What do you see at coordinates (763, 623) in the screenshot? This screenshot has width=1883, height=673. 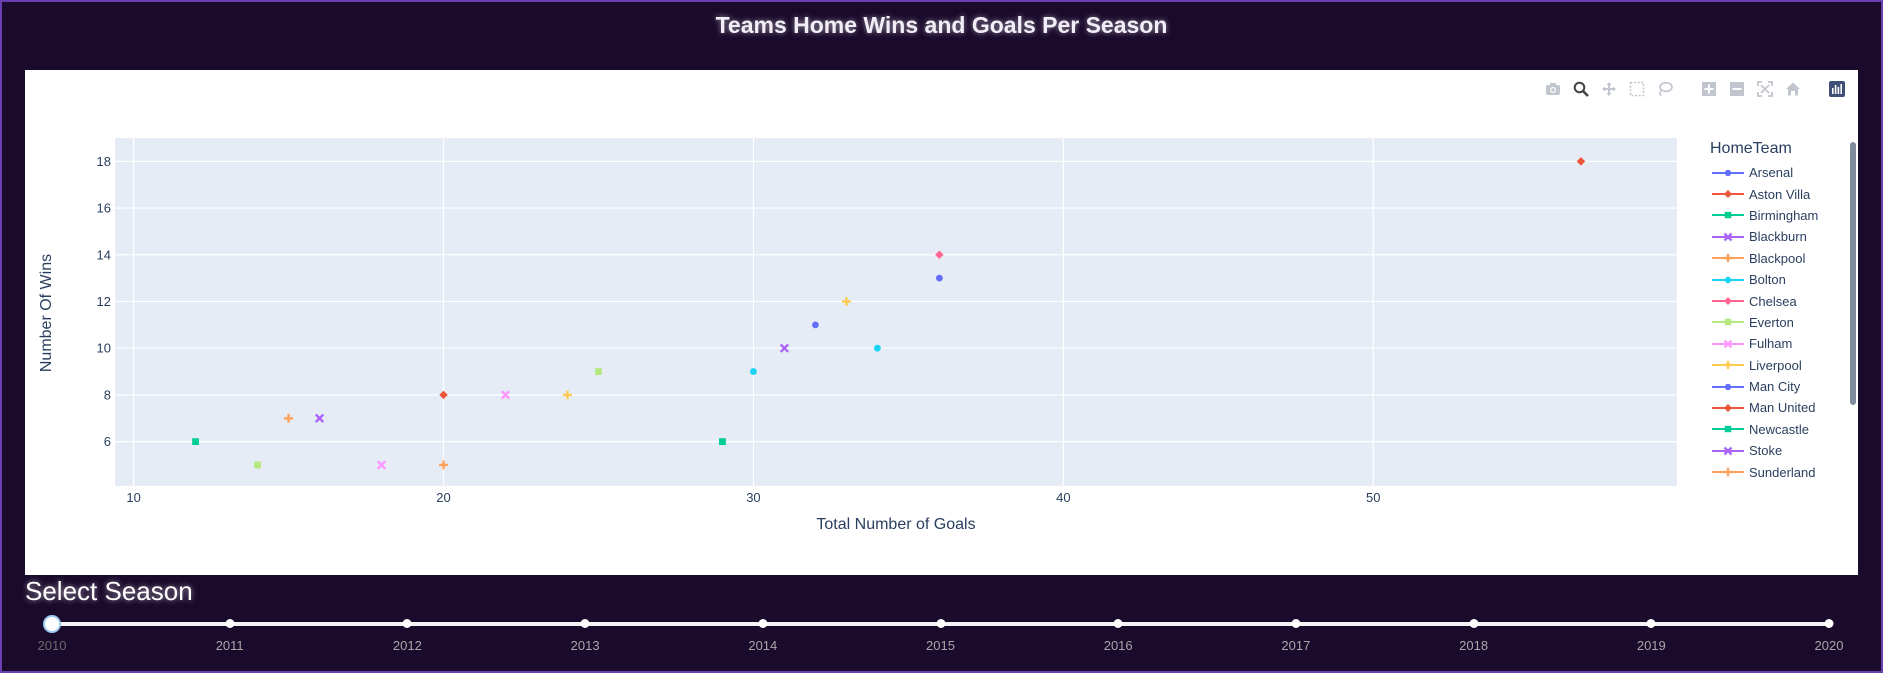 I see `season-slider-stop-2014` at bounding box center [763, 623].